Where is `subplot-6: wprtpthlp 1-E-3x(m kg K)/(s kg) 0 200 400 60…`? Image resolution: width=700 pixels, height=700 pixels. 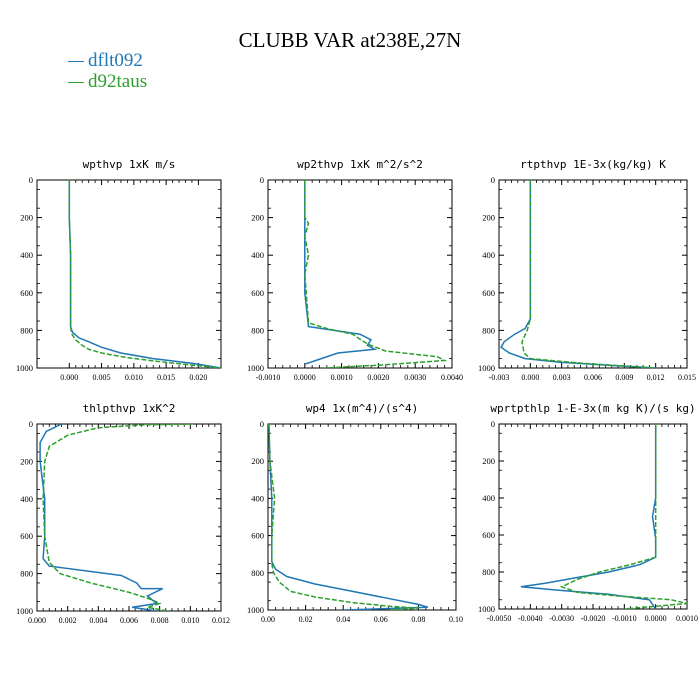 subplot-6: wprtpthlp 1-E-3x(m kg K)/(s kg) 0 200 400 60… is located at coordinates (588, 512).